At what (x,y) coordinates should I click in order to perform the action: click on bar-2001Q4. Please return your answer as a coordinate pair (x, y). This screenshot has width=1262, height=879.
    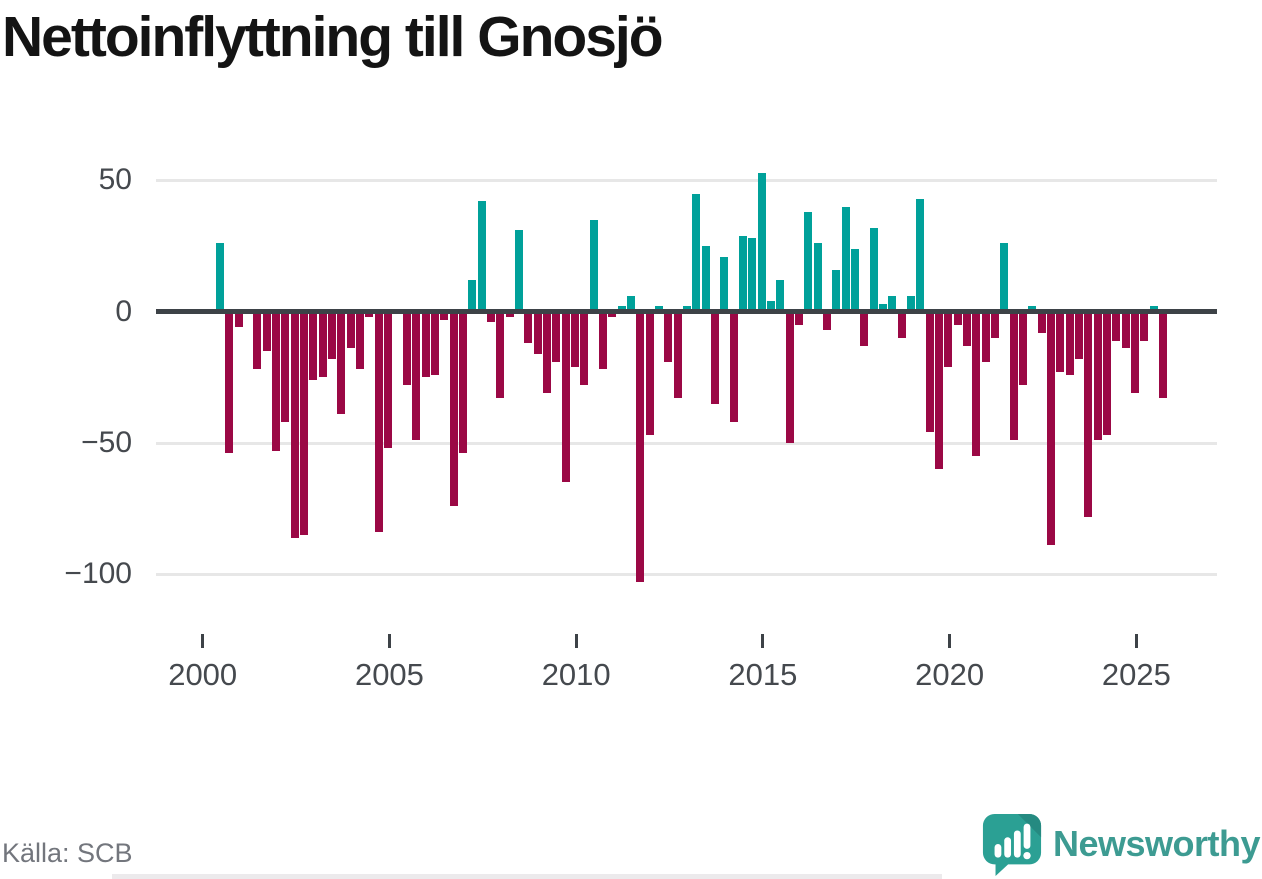
    Looking at the image, I should click on (276, 381).